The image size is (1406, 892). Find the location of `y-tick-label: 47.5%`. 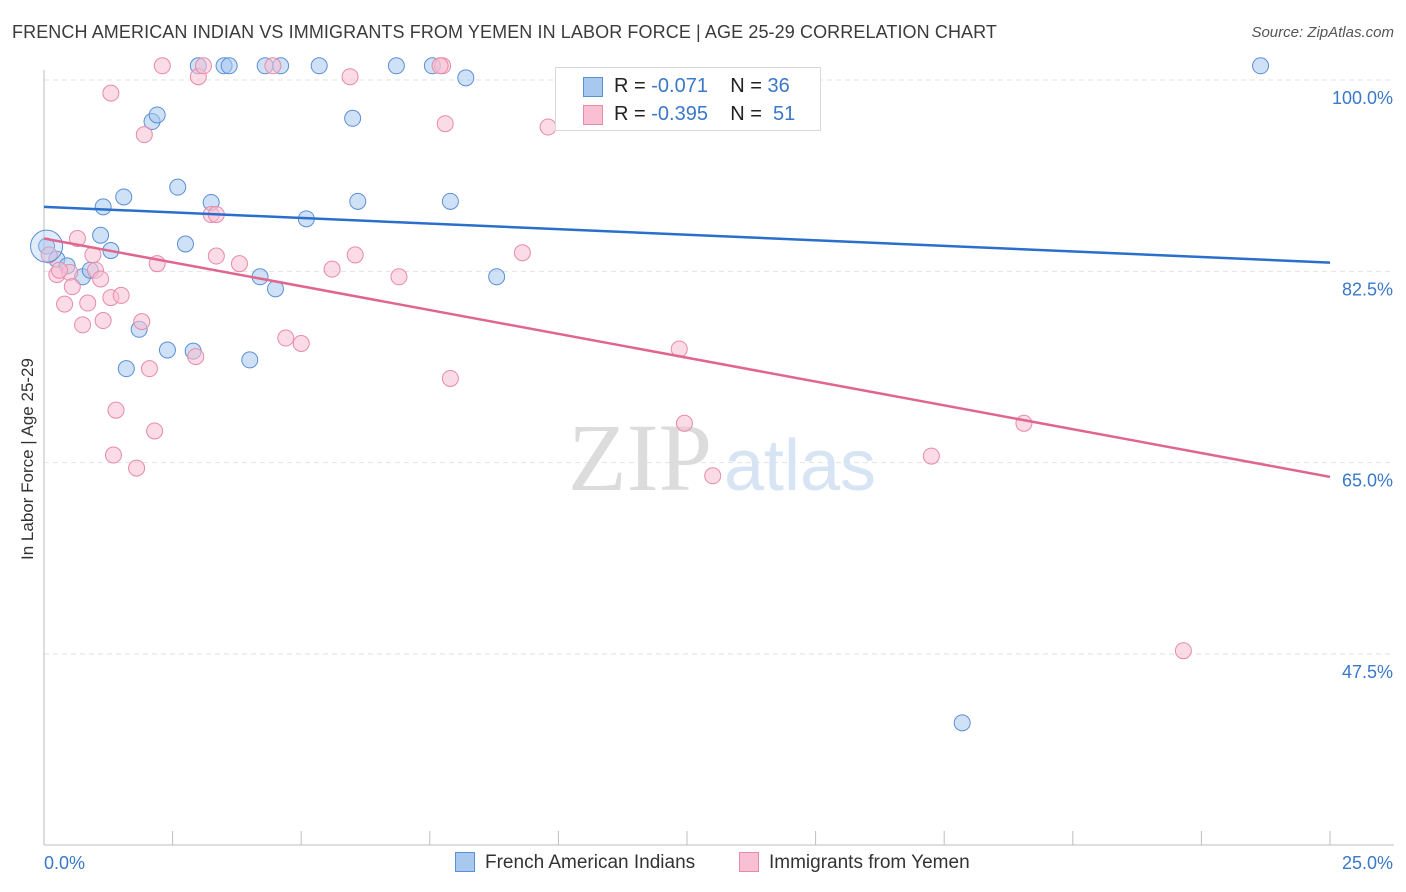

y-tick-label: 47.5% is located at coordinates (1367, 672).